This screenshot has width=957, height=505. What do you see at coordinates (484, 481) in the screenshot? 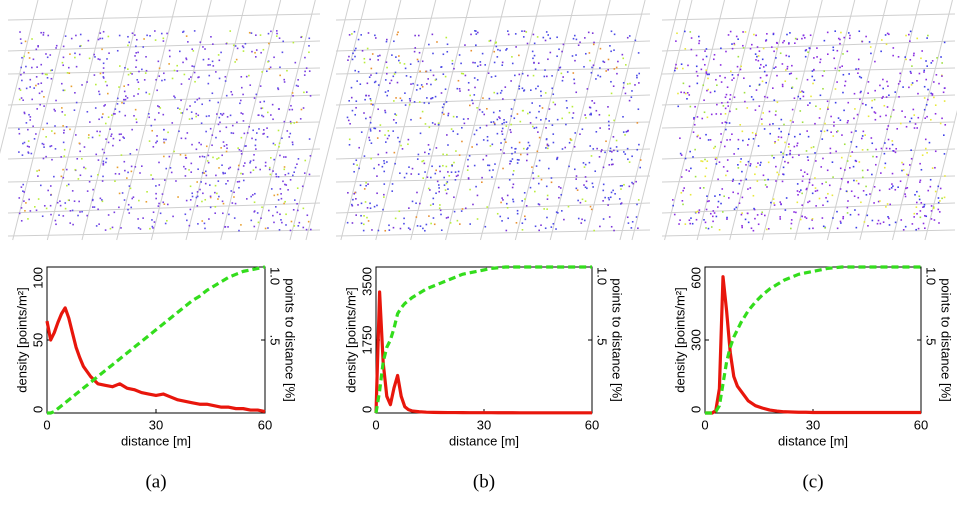
I see `caption: (b)` at bounding box center [484, 481].